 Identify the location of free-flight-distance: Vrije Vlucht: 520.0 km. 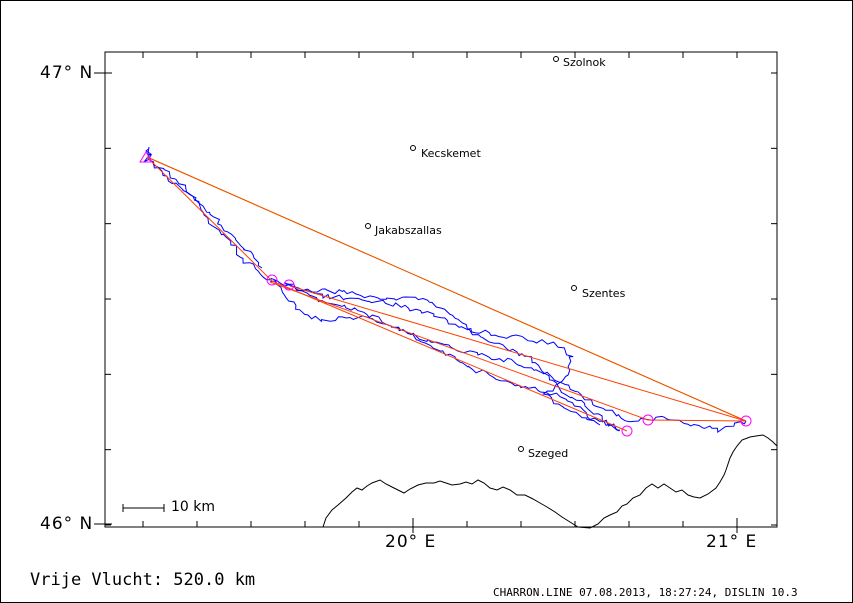
(143, 580).